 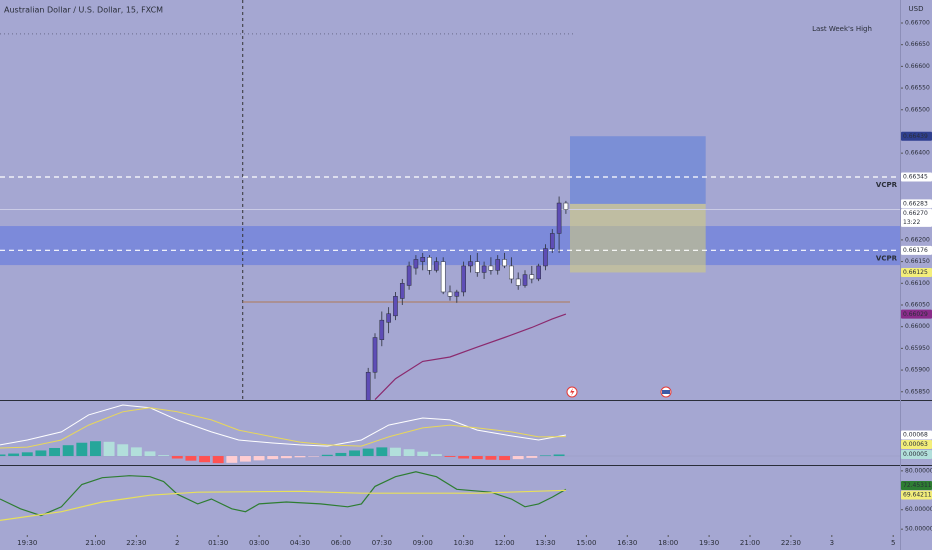 I want to click on x-tick-label: 13:30, so click(x=545, y=543).